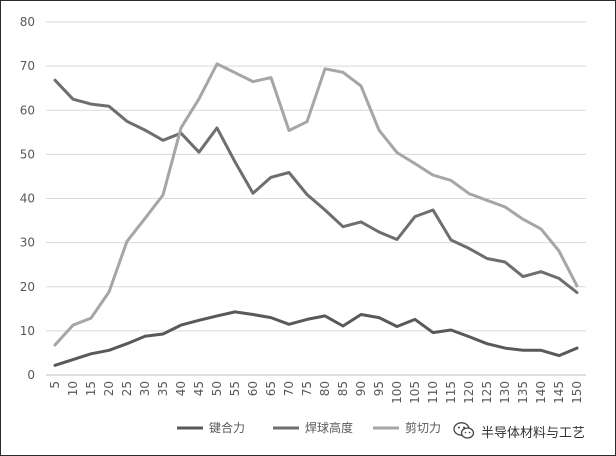 Image resolution: width=616 pixels, height=456 pixels. What do you see at coordinates (271, 388) in the screenshot?
I see `x-tick-label: 65` at bounding box center [271, 388].